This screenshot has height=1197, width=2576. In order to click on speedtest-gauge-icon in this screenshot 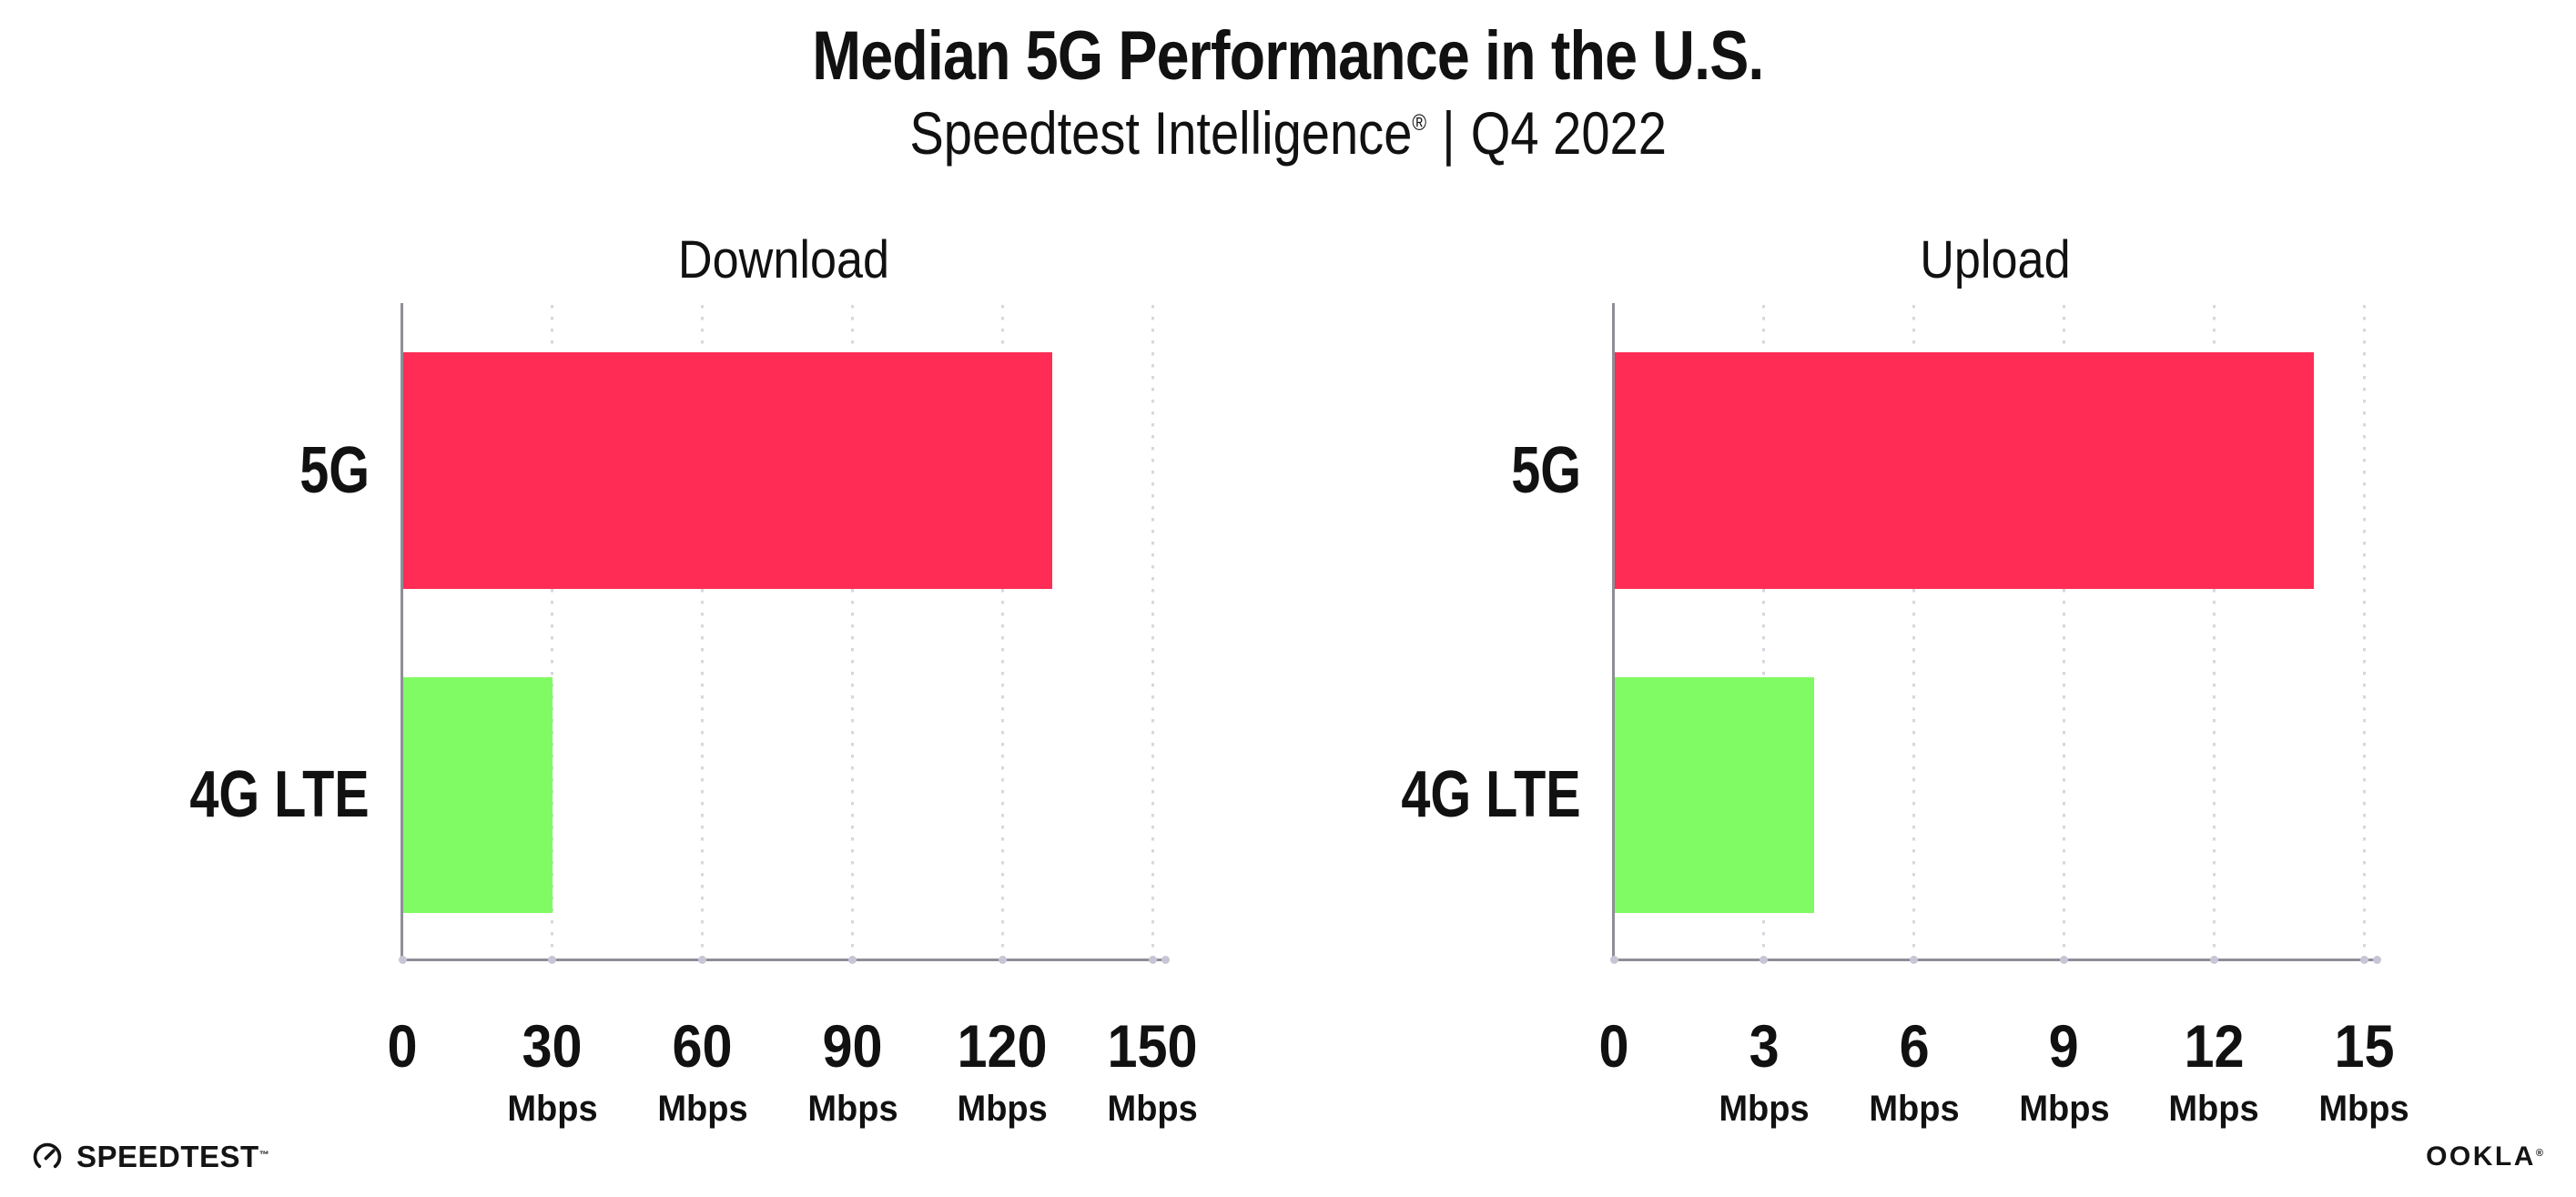, I will do `click(47, 1156)`.